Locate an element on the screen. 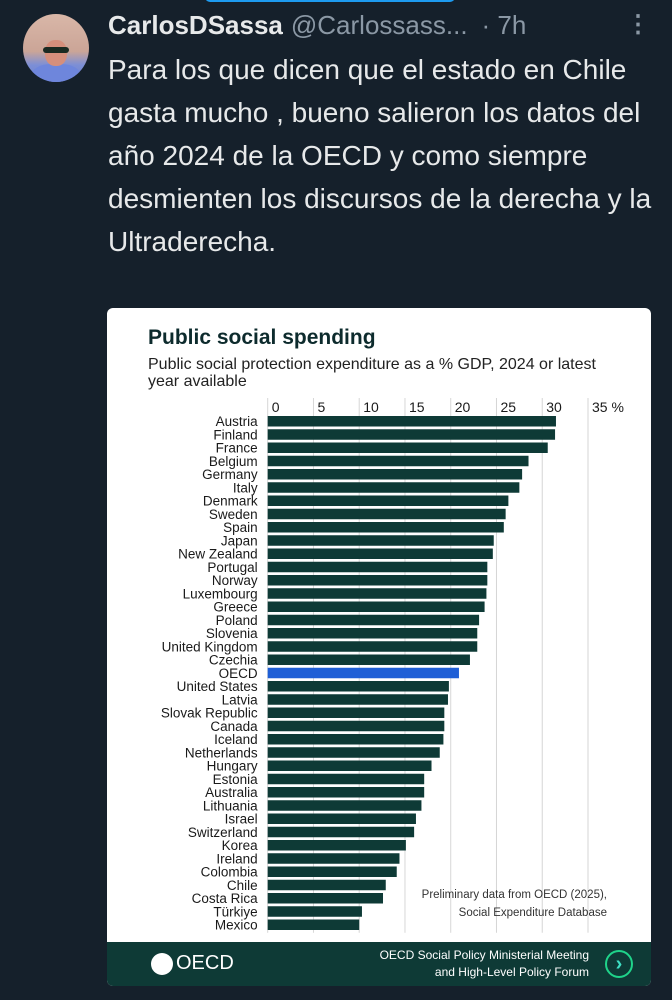  oecd-logo: OECD is located at coordinates (192, 963).